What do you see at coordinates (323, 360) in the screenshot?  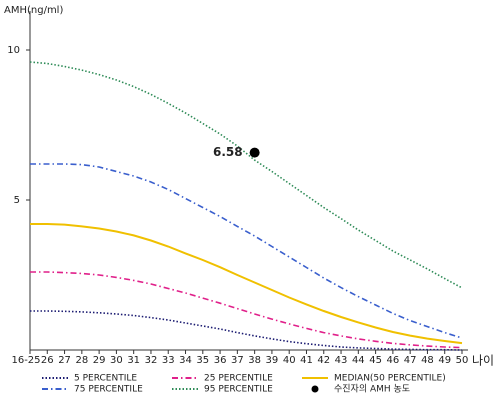 I see `x-tick-label: 42` at bounding box center [323, 360].